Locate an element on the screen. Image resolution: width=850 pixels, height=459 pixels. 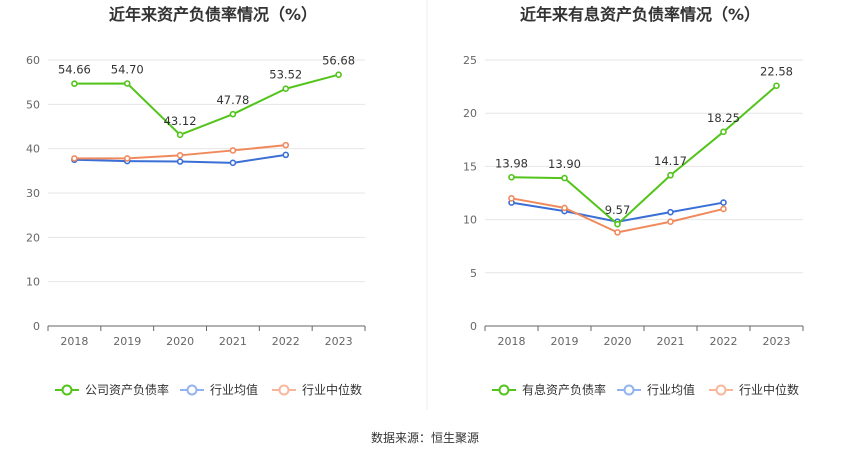
data-label: 43.12 is located at coordinates (180, 121).